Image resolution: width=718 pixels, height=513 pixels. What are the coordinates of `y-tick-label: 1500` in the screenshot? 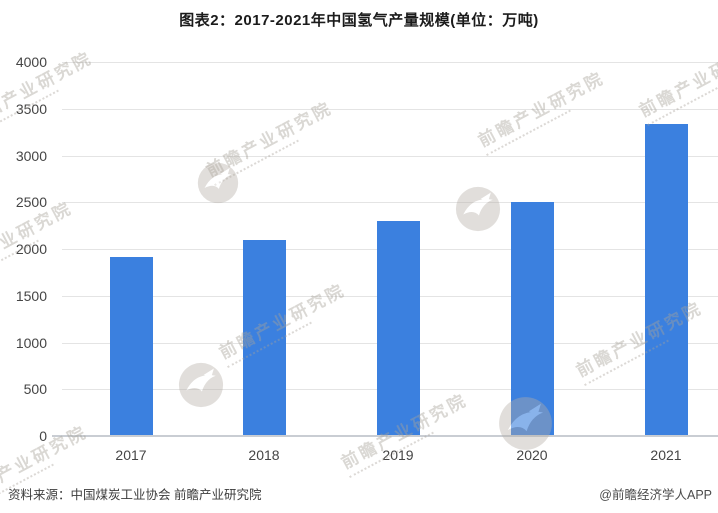 It's located at (31, 295).